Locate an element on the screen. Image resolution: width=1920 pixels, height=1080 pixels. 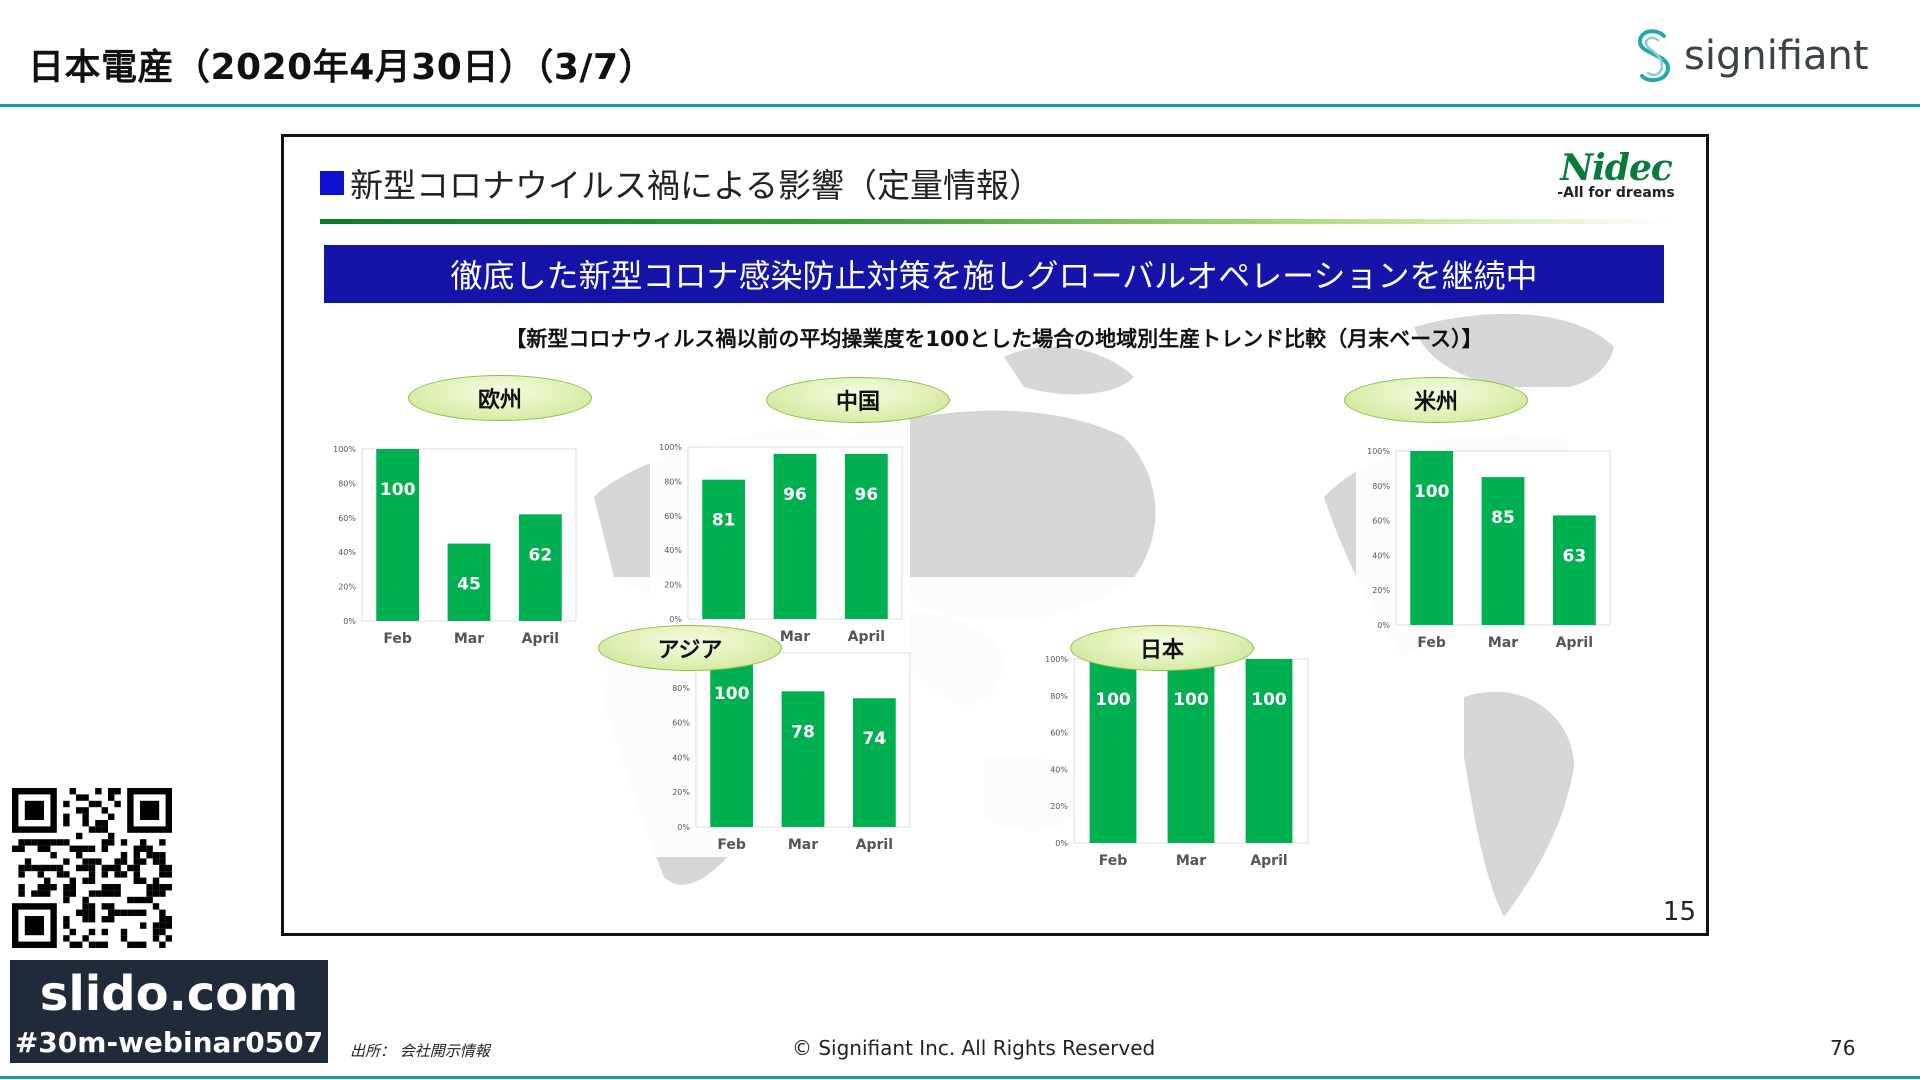
slido-event-code: #30m-webinar0507 is located at coordinates (169, 1042).